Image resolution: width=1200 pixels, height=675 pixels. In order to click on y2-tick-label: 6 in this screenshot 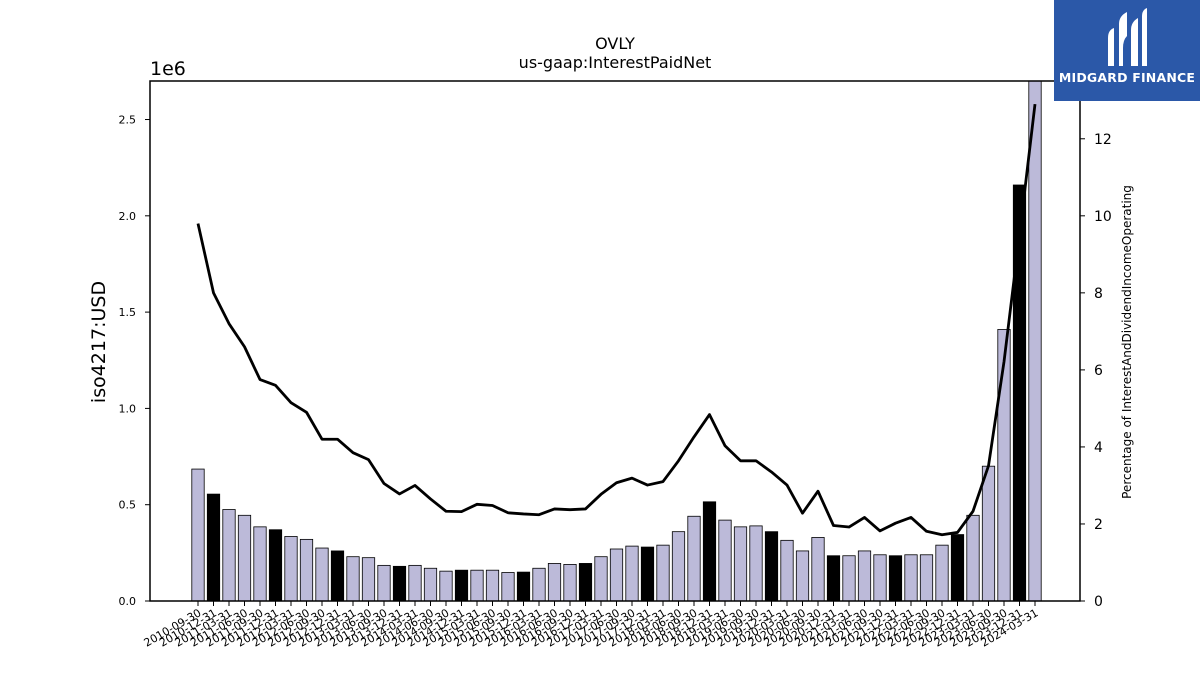, I will do `click(1098, 371)`.